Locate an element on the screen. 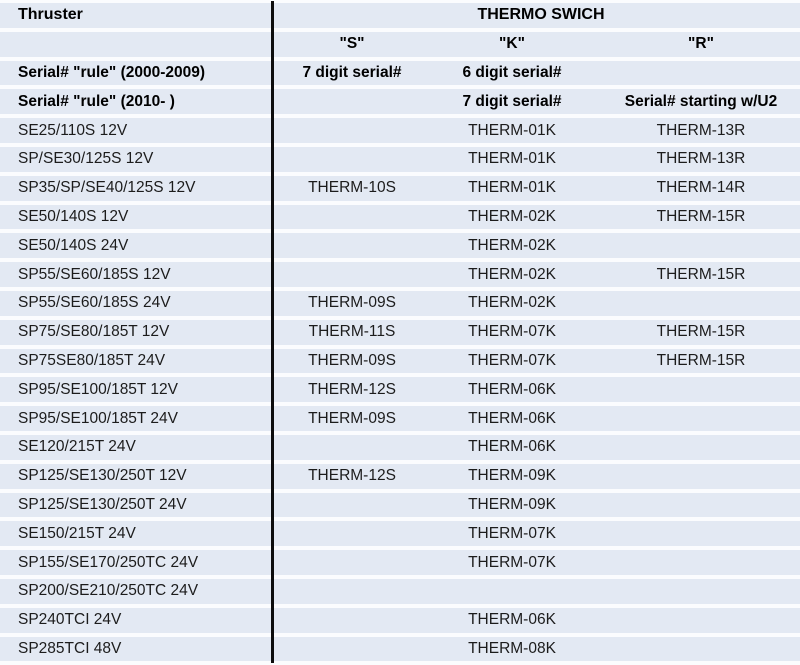 This screenshot has height=665, width=800. s-cell: THERM-12S is located at coordinates (352, 389).